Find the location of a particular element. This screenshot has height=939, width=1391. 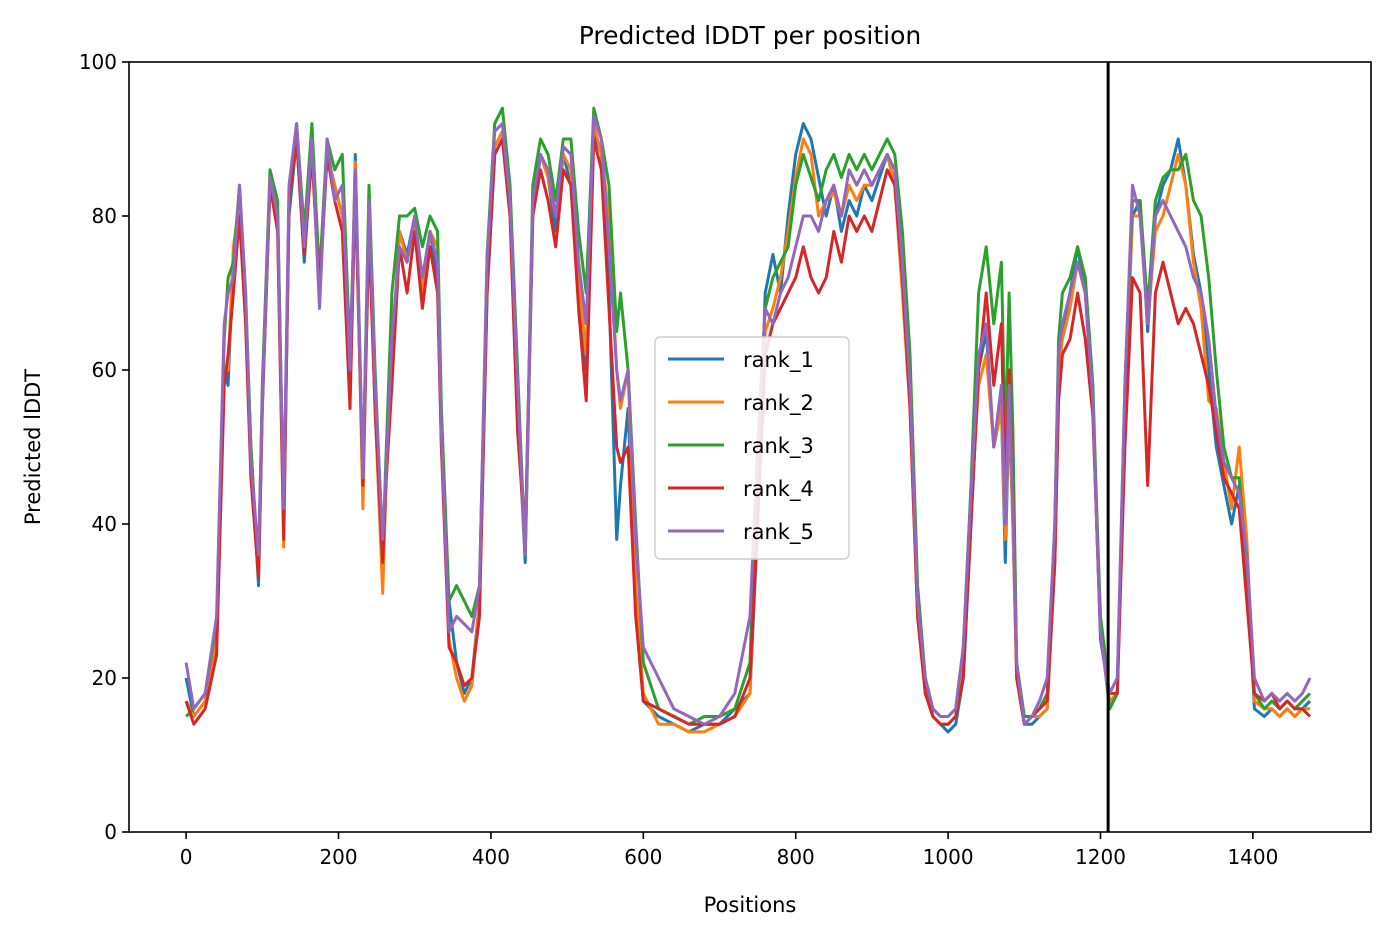

x-tick-label: 1000 is located at coordinates (948, 857).